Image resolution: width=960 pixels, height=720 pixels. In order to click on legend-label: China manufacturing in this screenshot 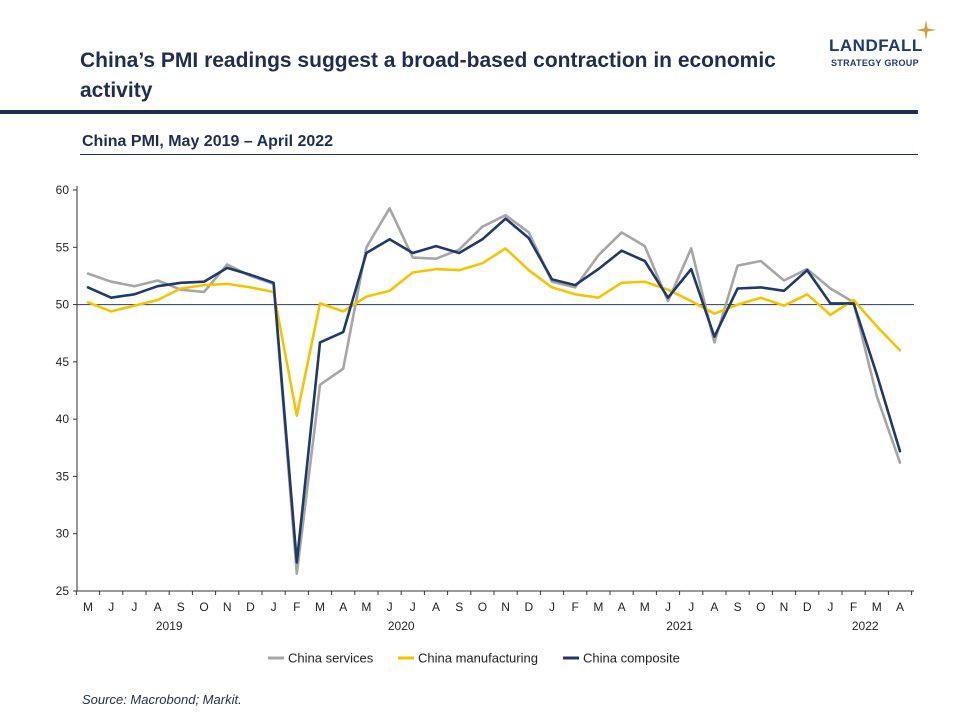, I will do `click(478, 658)`.